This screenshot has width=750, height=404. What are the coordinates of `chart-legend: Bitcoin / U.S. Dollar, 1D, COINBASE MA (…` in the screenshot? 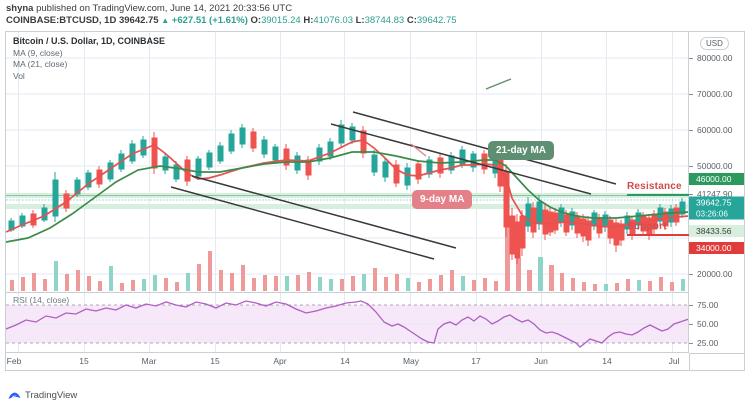 It's located at (89, 59).